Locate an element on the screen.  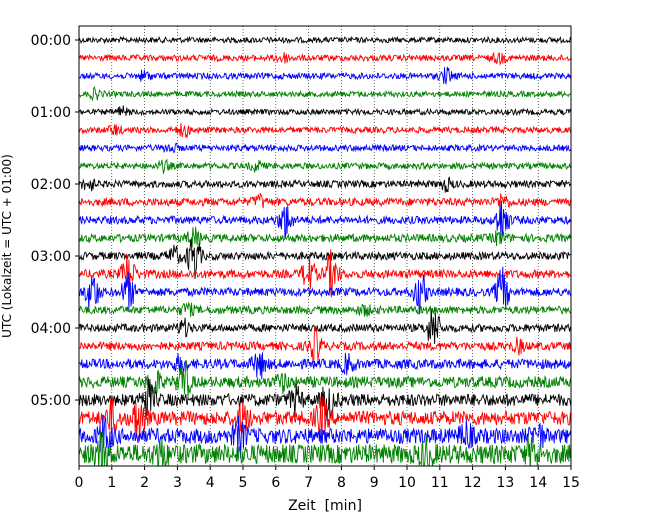
x-tick-label: 6 is located at coordinates (275, 483).